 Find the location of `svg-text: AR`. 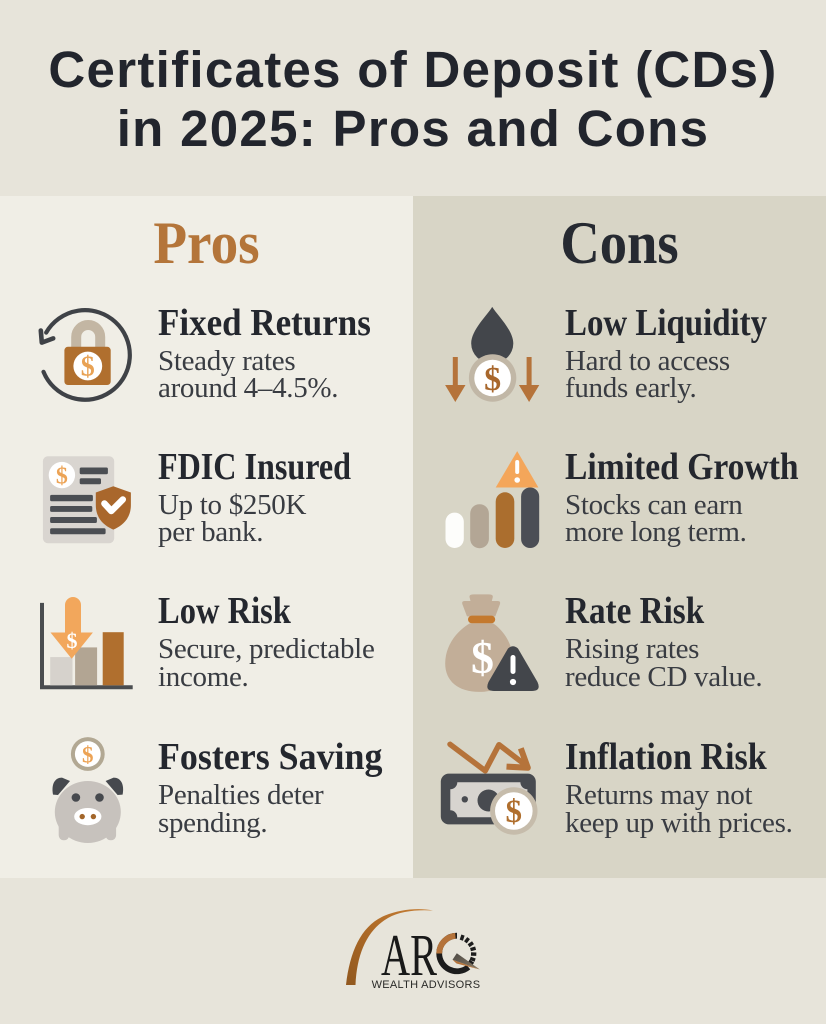

svg-text: AR is located at coordinates (409, 954).